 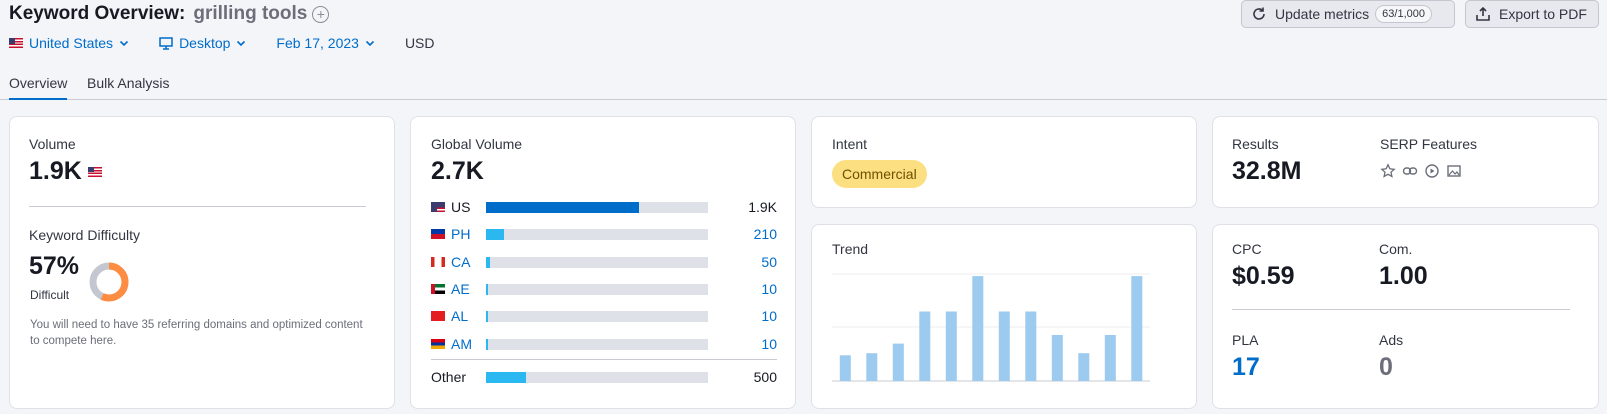 I want to click on trend-card: Trend, so click(x=1004, y=316).